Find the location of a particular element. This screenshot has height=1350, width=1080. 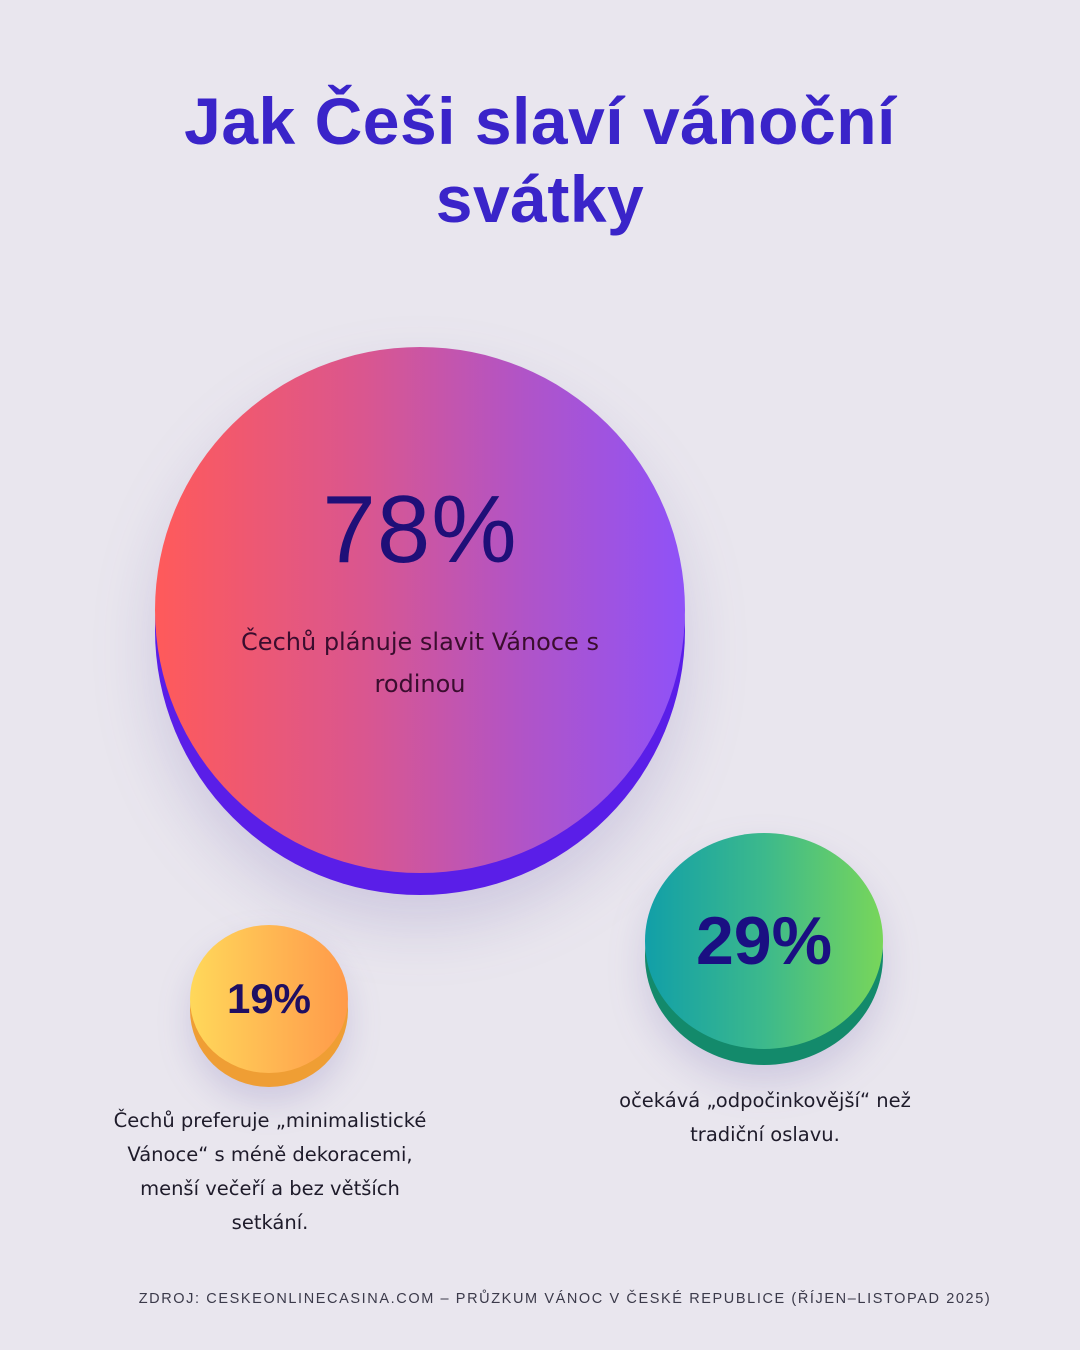

bubble-face: 19% is located at coordinates (269, 999).